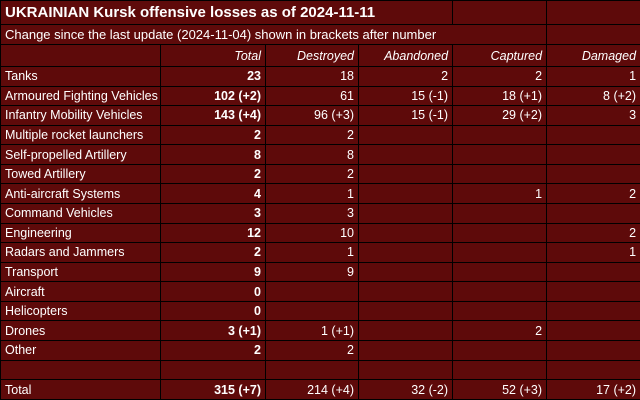 The height and width of the screenshot is (400, 640). I want to click on table-row: Aircraft 0, so click(320, 291).